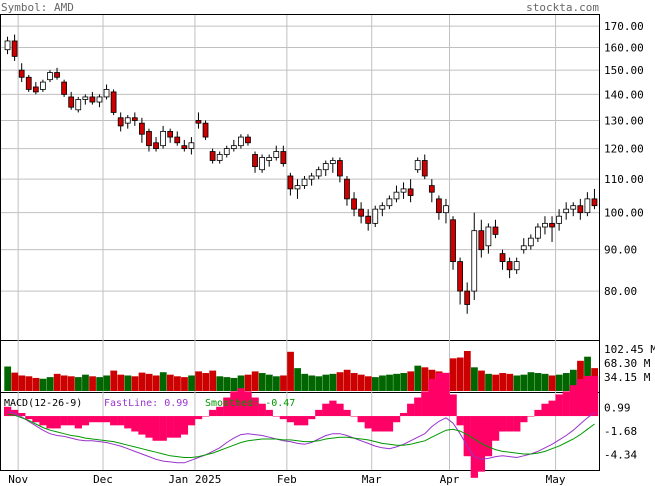  Describe the element at coordinates (620, 454) in the screenshot. I see `macd-tick-label: -4.34` at that location.